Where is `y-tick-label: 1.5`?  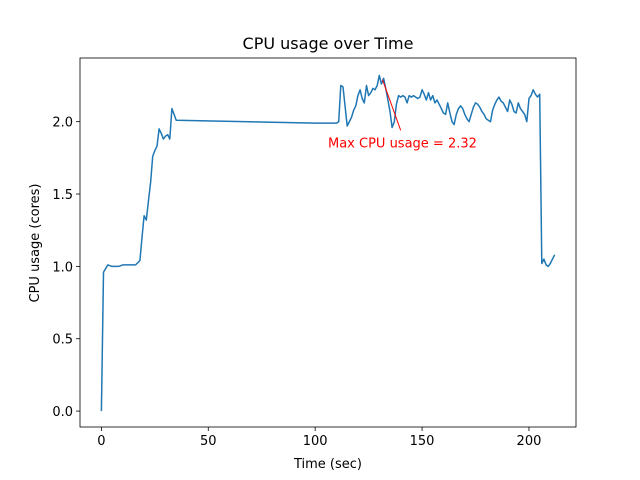
y-tick-label: 1.5 is located at coordinates (62, 195).